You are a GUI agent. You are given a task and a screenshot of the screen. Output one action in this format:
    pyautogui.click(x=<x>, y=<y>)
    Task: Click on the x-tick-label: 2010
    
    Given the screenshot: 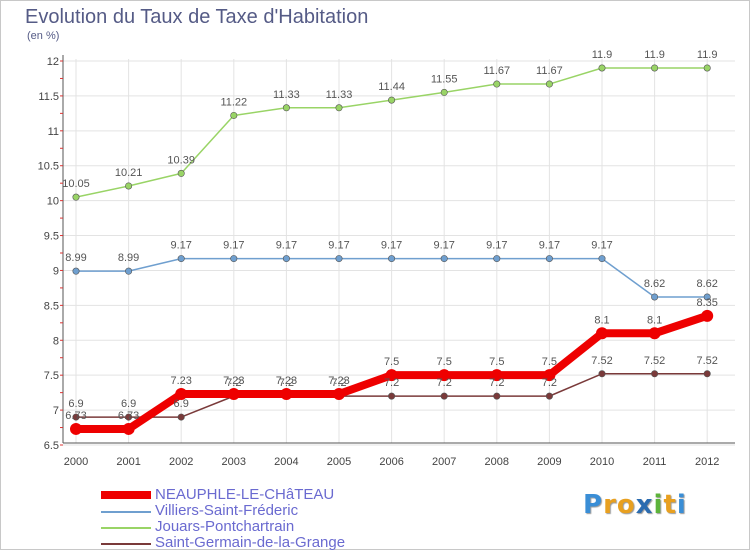 What is the action you would take?
    pyautogui.click(x=602, y=462)
    